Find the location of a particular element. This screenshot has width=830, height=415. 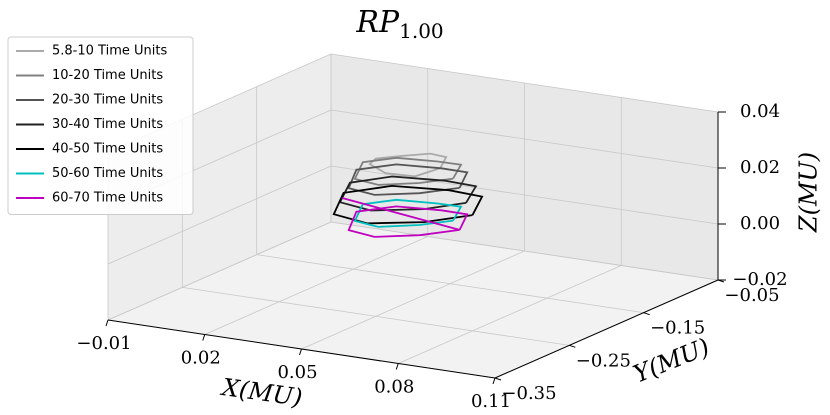

chart-title: RP1.00 is located at coordinates (399, 24).